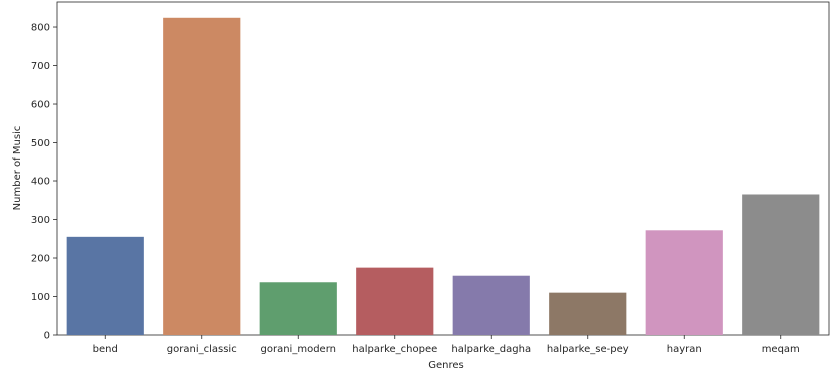 The height and width of the screenshot is (376, 830). Describe the element at coordinates (105, 349) in the screenshot. I see `x-tick-label: bend` at that location.